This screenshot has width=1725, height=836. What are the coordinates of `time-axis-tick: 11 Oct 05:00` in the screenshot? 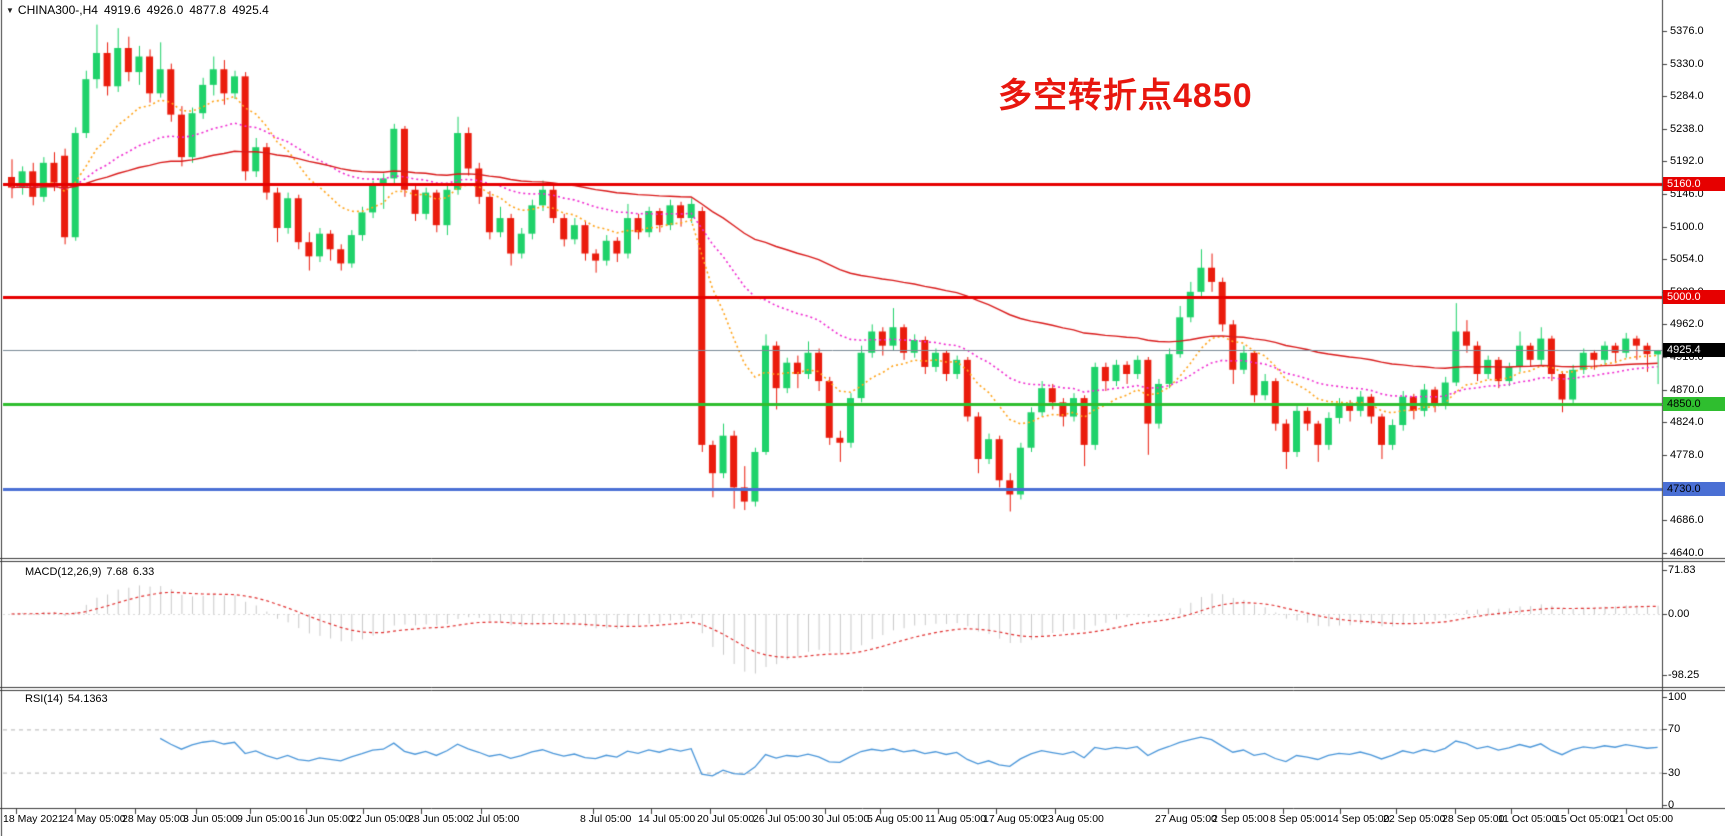 It's located at (1528, 819).